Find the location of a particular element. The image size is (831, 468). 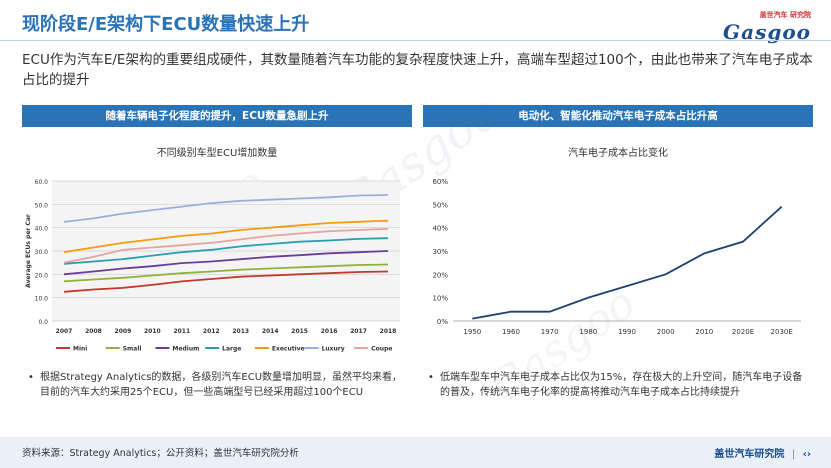

x-tick-label: 2013 is located at coordinates (240, 331).